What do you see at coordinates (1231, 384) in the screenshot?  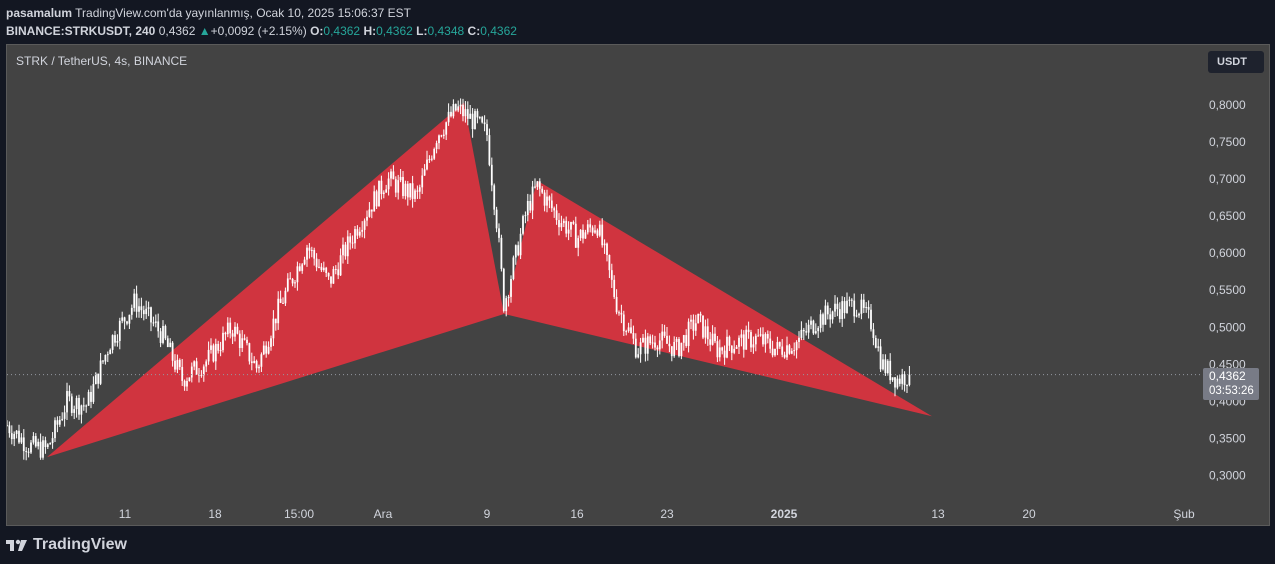 I see `current-price-label: 0,4362 03:53:26` at bounding box center [1231, 384].